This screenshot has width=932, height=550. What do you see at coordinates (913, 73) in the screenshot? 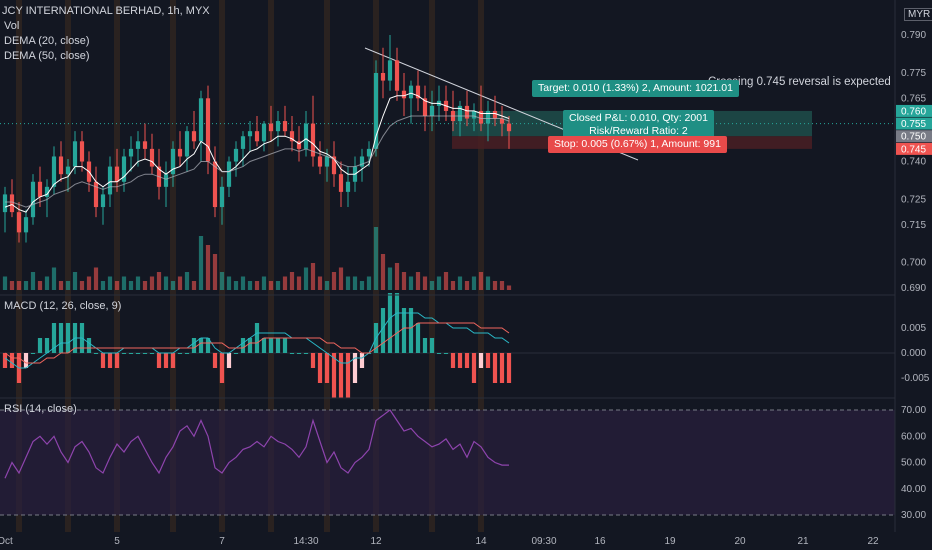
I see `price-tick-1: 0.775` at bounding box center [913, 73].